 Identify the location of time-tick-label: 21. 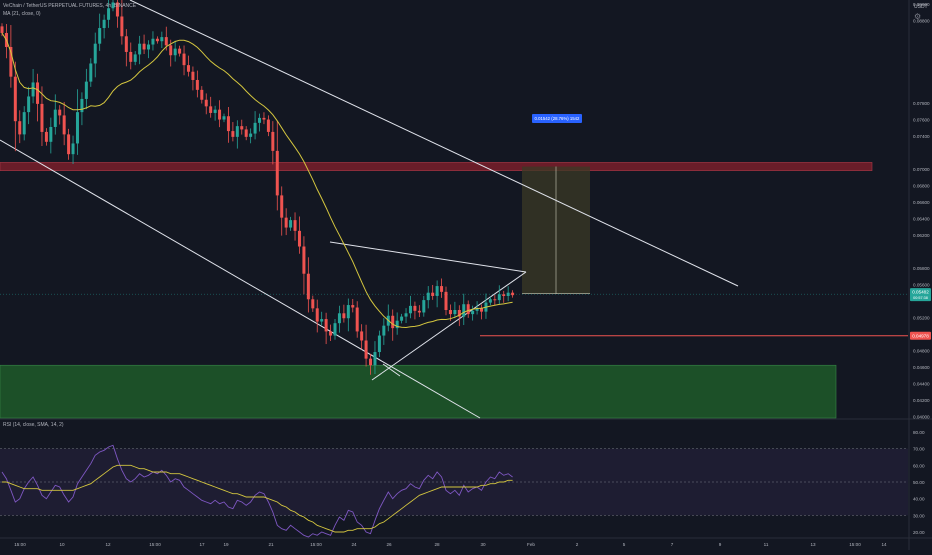
(271, 544).